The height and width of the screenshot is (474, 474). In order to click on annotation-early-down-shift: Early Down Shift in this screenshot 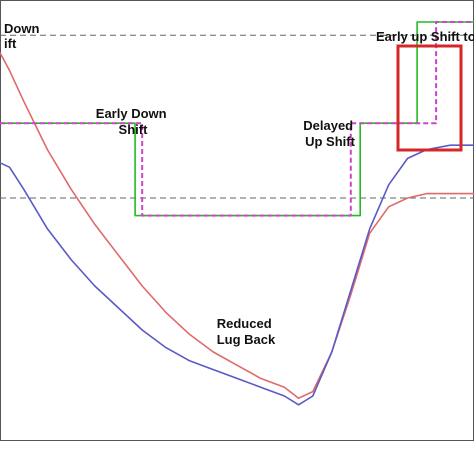, I will do `click(133, 121)`.